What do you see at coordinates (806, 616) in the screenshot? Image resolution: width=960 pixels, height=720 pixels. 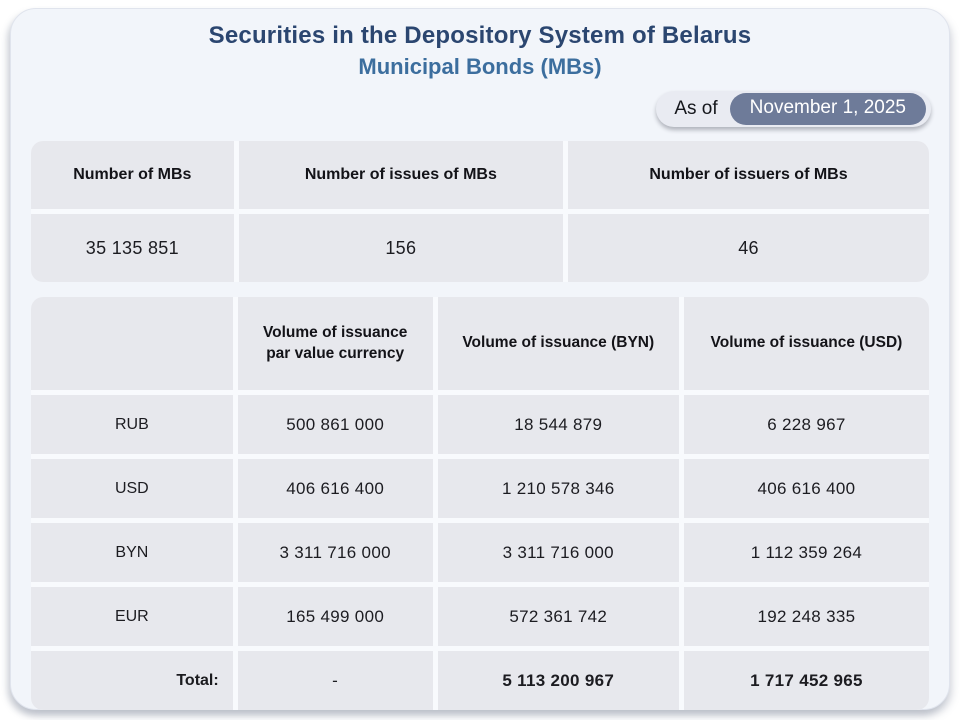 I see `volume-value-eur-usd: 192 248 335` at bounding box center [806, 616].